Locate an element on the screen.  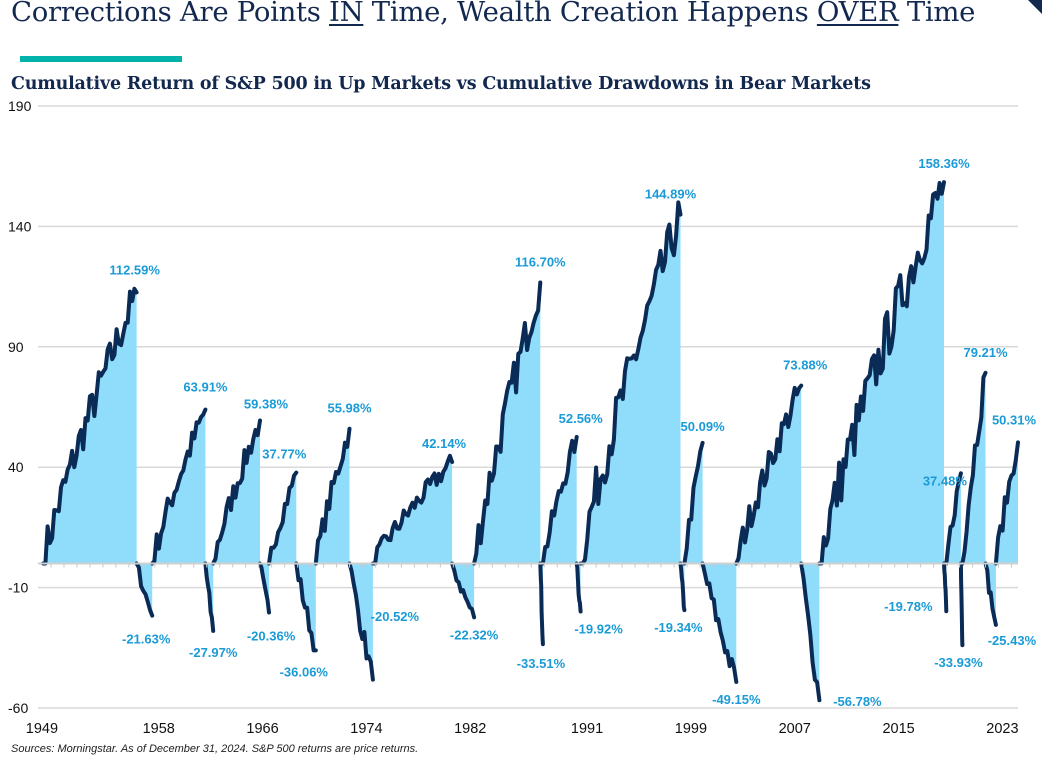
y-tick-label: -10 is located at coordinates (18, 588).